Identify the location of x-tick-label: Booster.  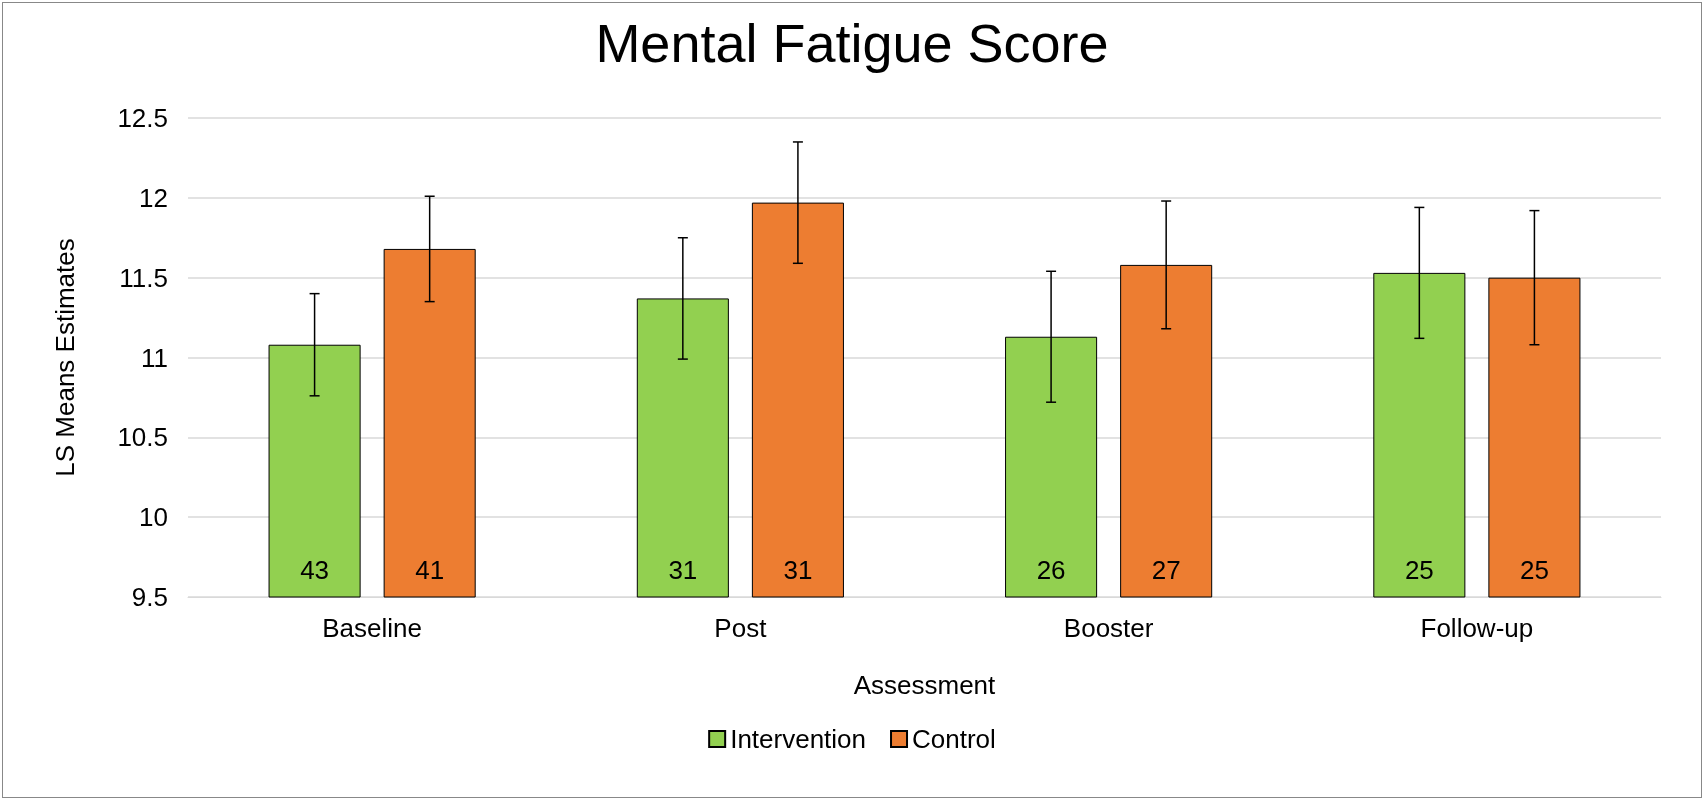
(1108, 628).